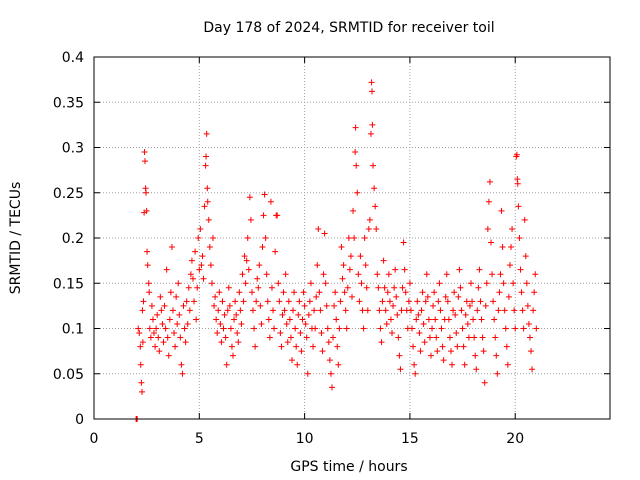 The image size is (640, 480). What do you see at coordinates (68, 284) in the screenshot?
I see `y-tick-label: 0.15` at bounding box center [68, 284].